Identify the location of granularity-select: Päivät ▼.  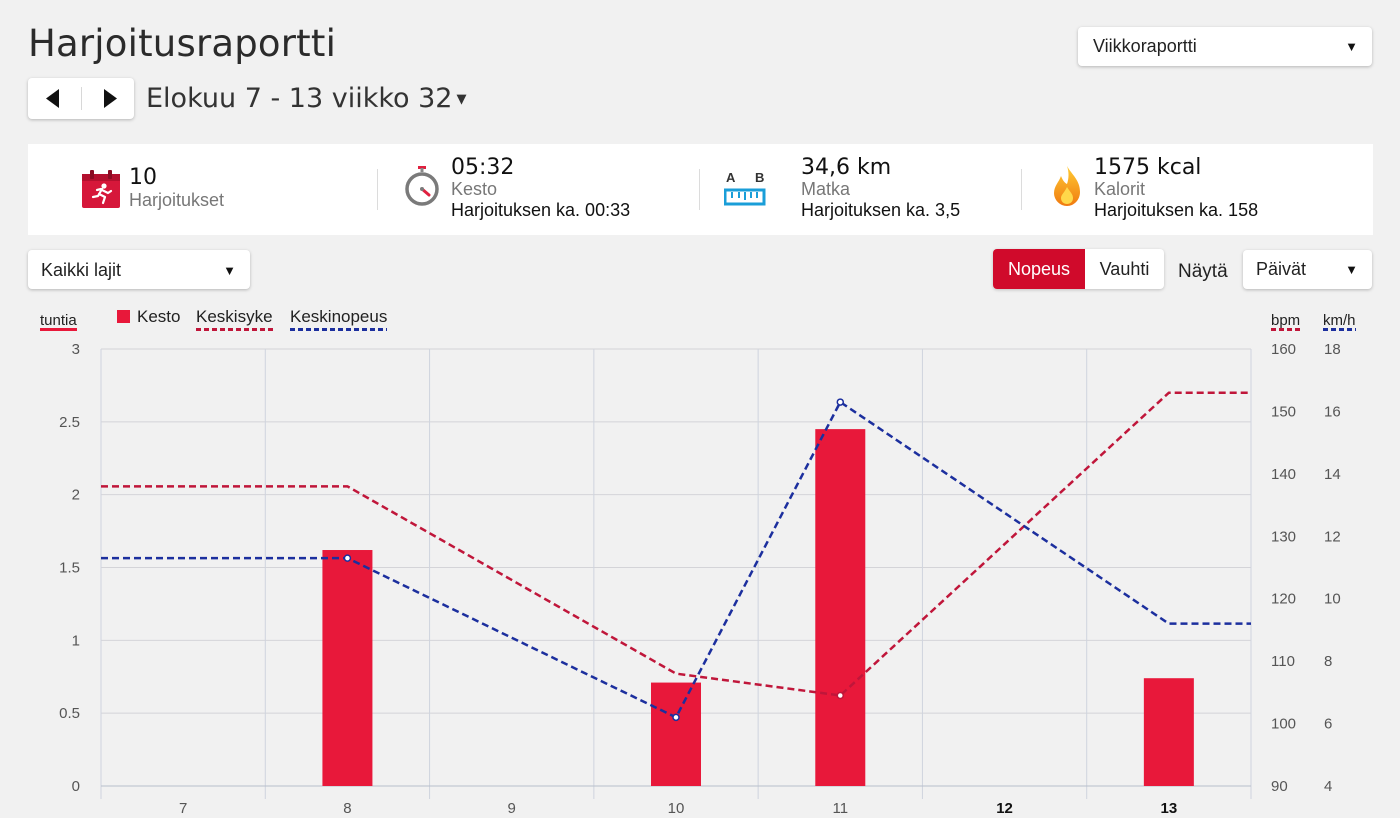
(1307, 269).